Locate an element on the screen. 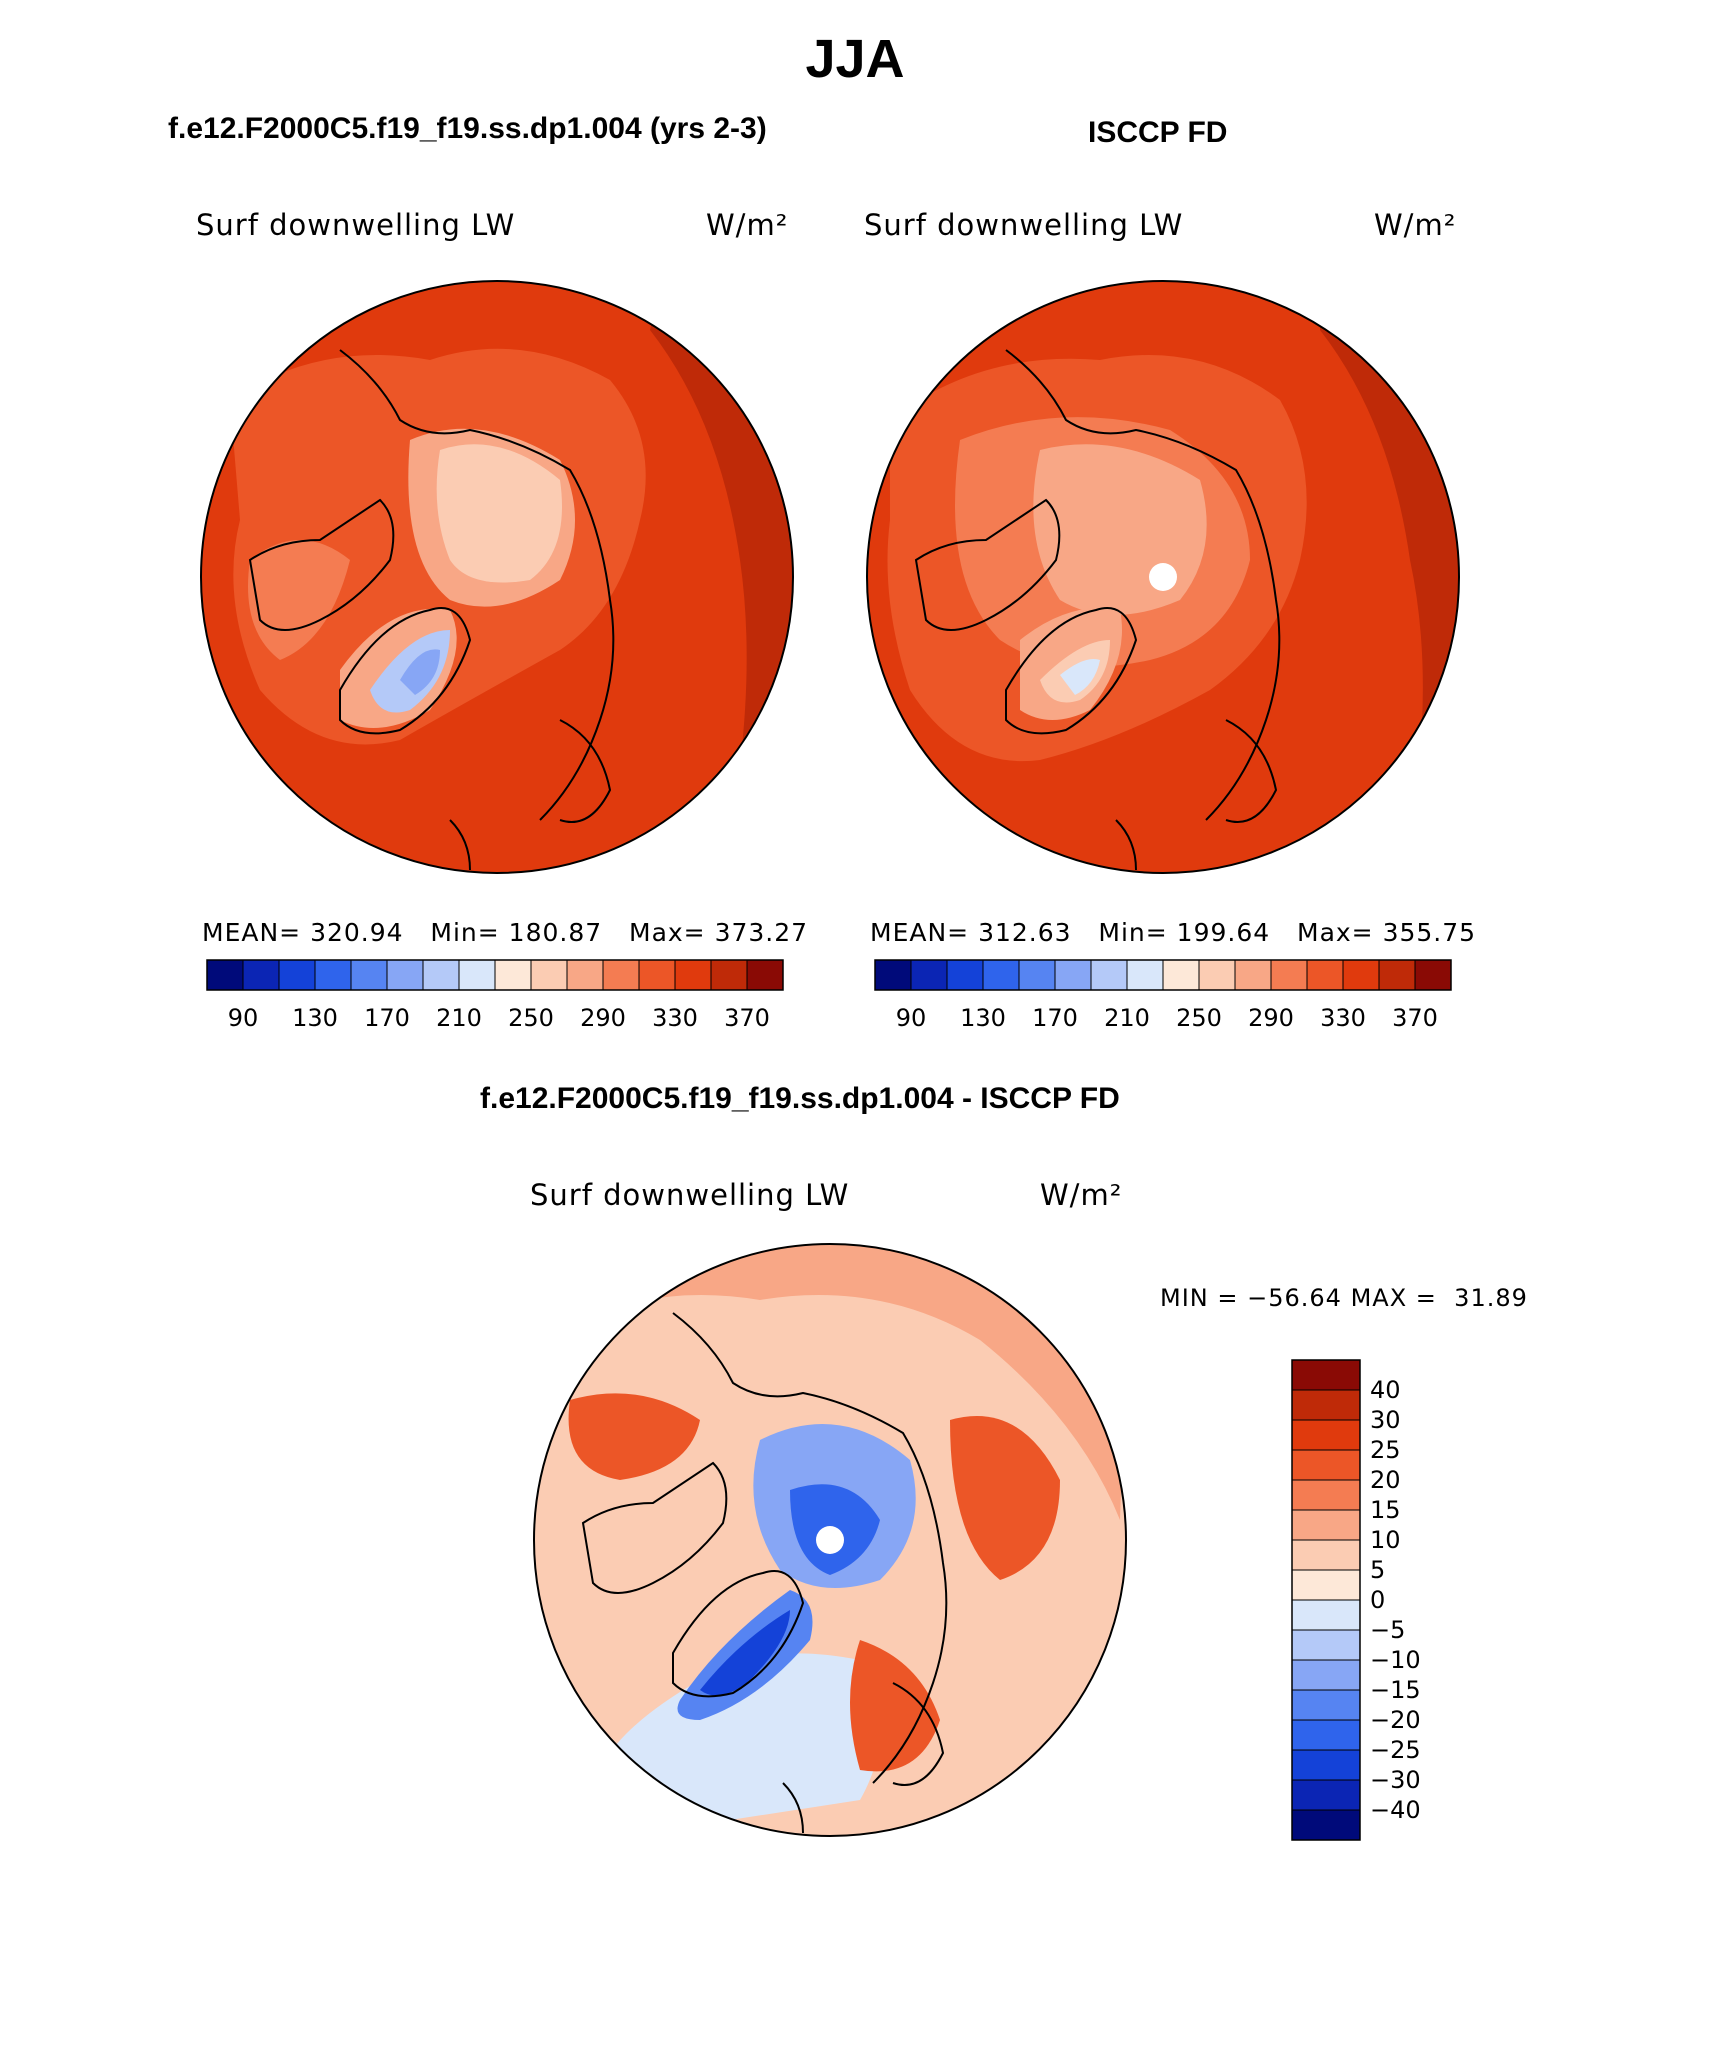  diff-colorbar-tick-label: 10 is located at coordinates (1385, 1540).